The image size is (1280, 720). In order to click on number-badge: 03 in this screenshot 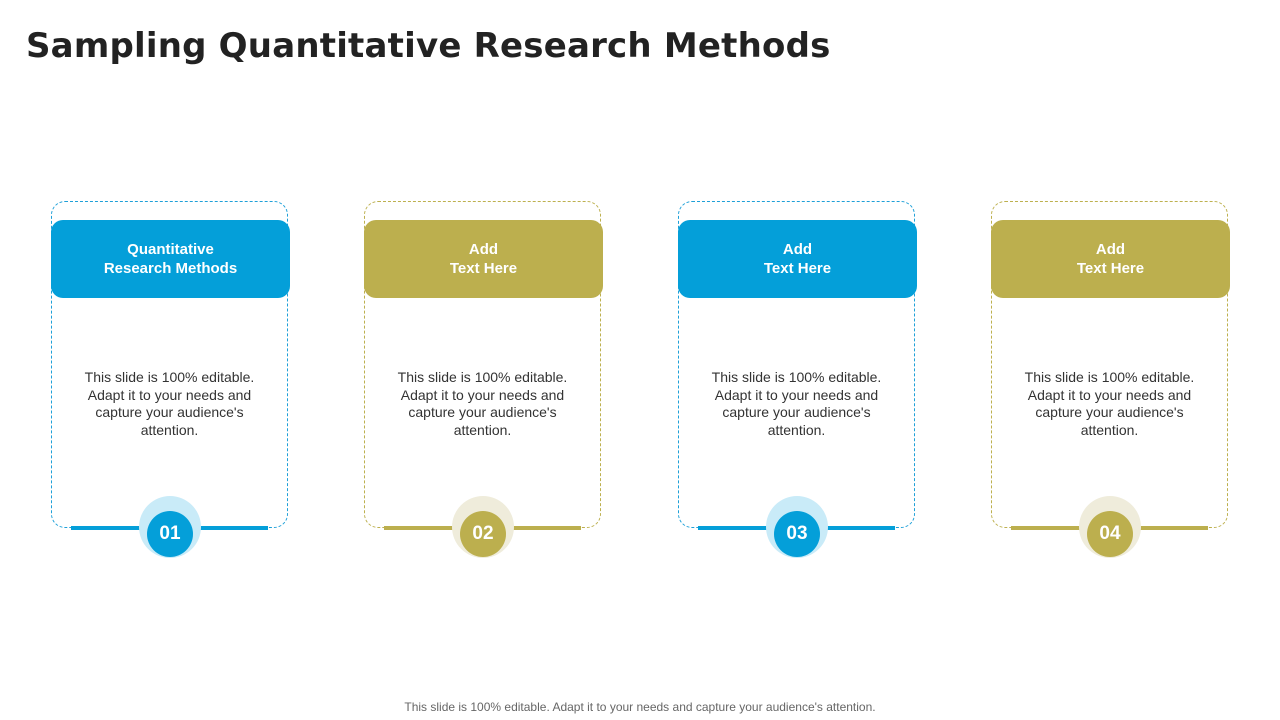, I will do `click(797, 534)`.